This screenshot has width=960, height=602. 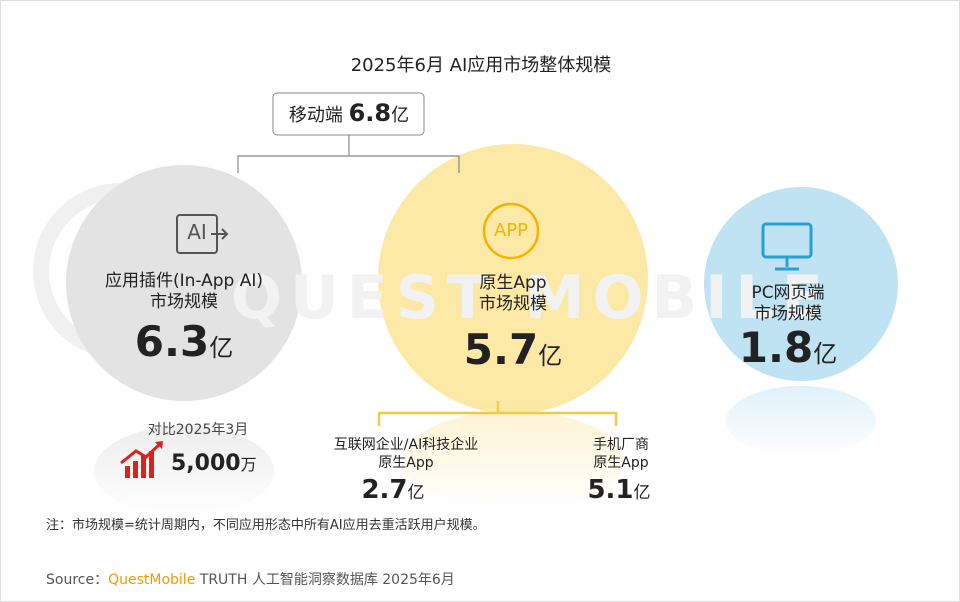 What do you see at coordinates (406, 445) in the screenshot?
I see `label-line: 互联网企业/AI科技企业` at bounding box center [406, 445].